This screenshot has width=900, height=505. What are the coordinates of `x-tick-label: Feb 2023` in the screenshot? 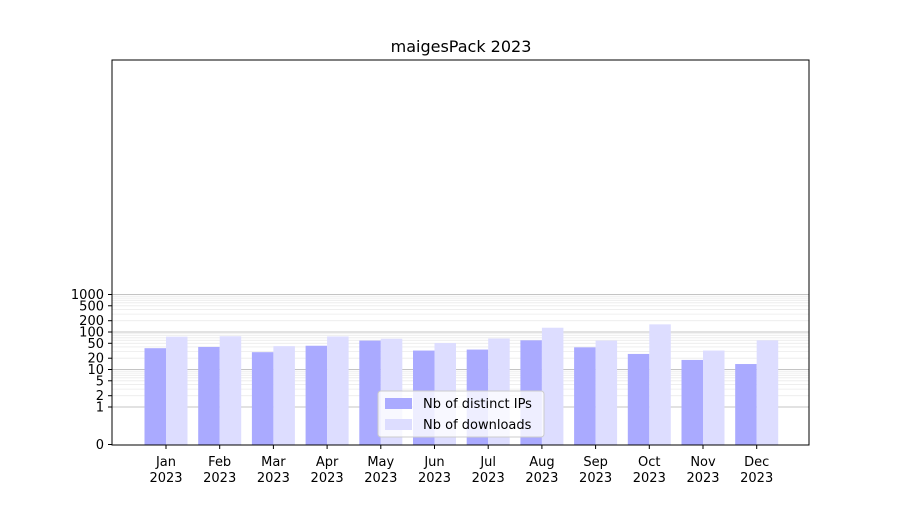 It's located at (219, 470).